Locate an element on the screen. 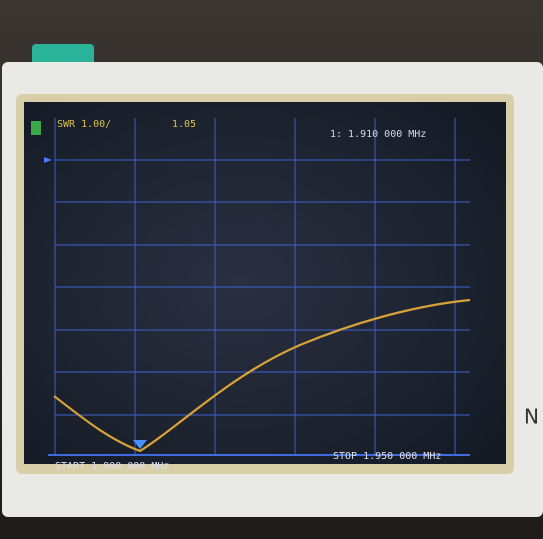  stop-frequency: STOP 1.950 000 MHz is located at coordinates (387, 456).